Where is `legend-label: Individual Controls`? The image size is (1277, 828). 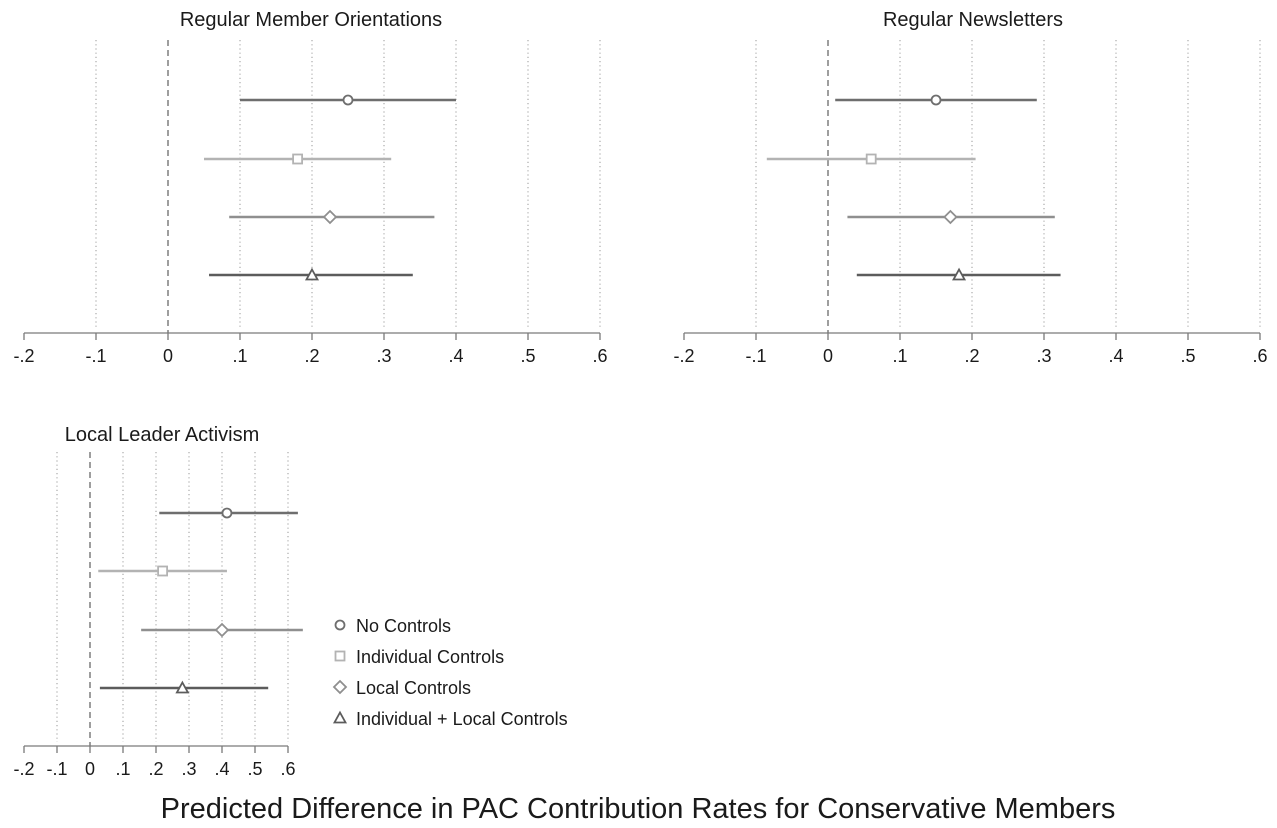
legend-label: Individual Controls is located at coordinates (430, 657).